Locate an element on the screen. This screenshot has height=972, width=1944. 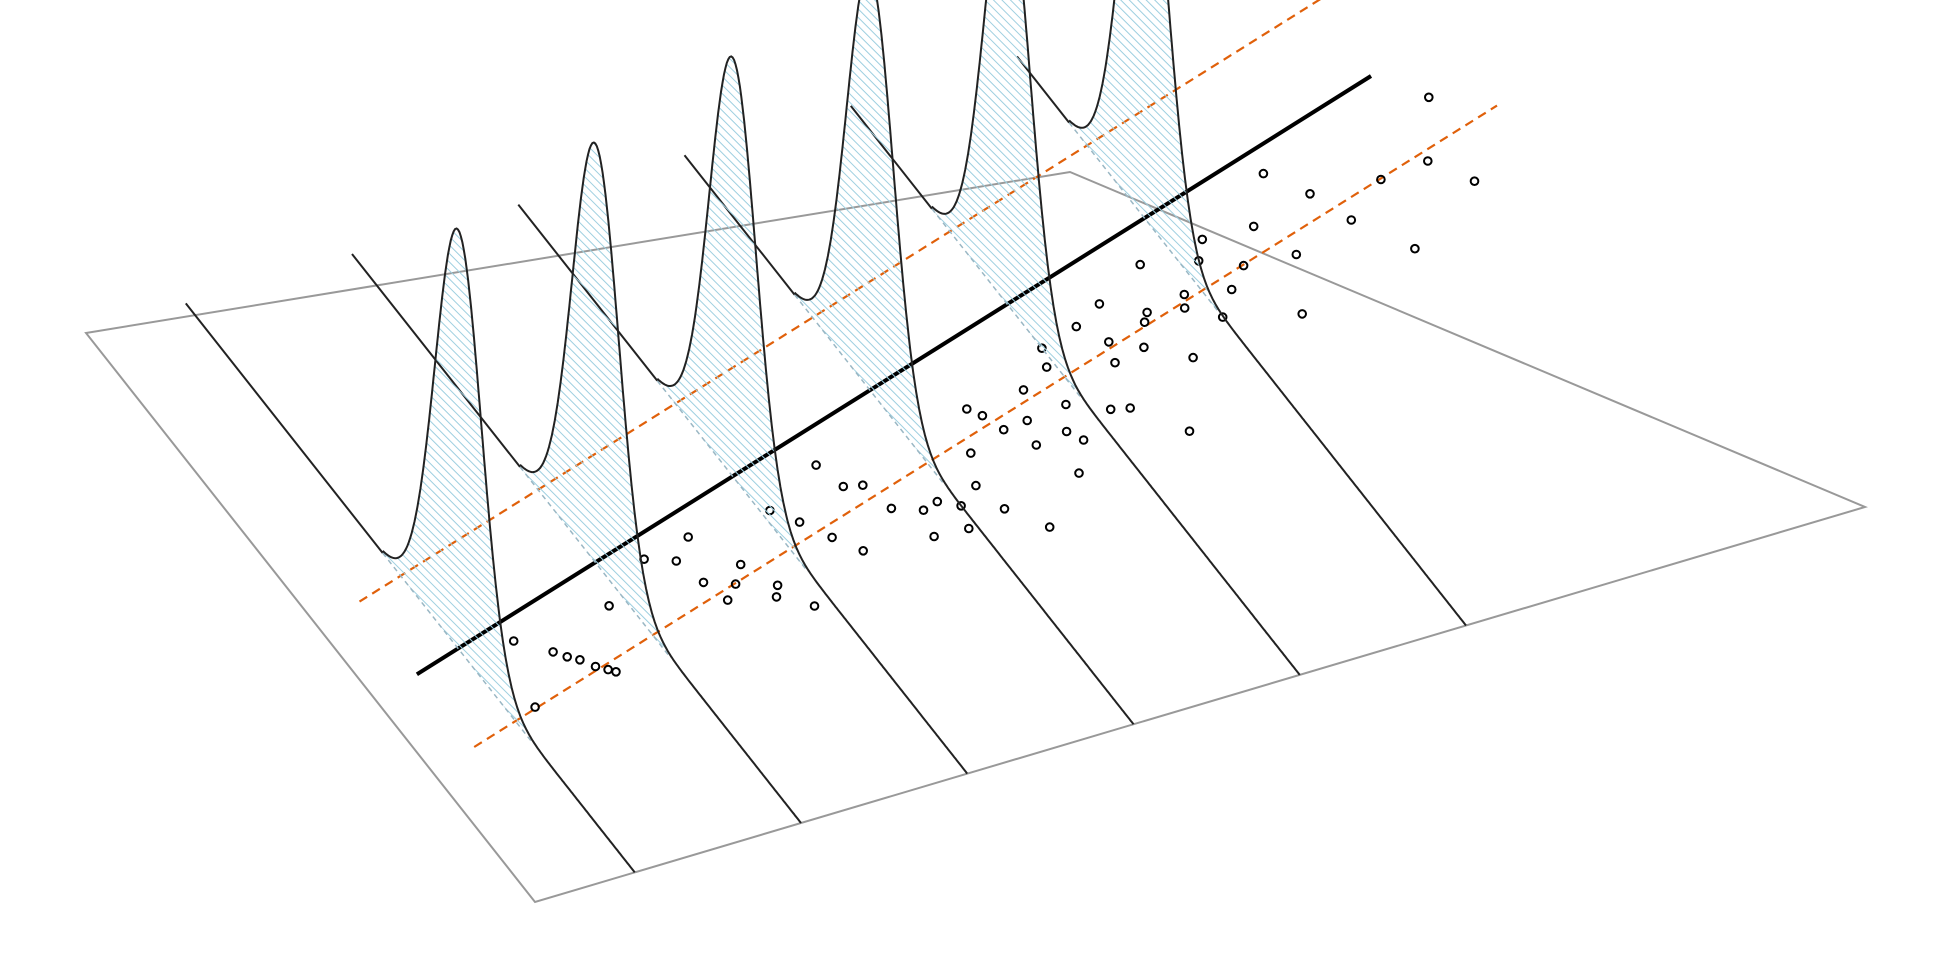
slice-far-segment is located at coordinates (284, 428).